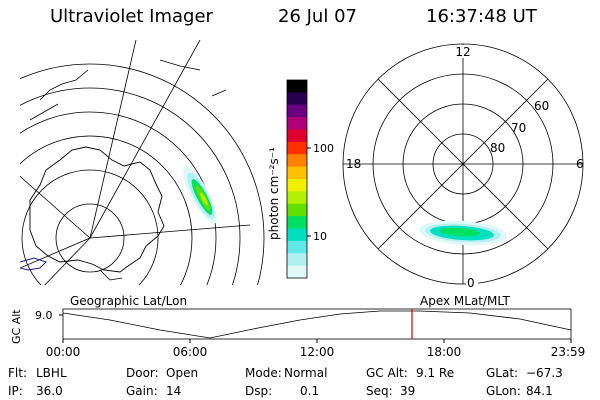 This screenshot has width=600, height=400. What do you see at coordinates (544, 373) in the screenshot?
I see `glat-value: −67.3` at bounding box center [544, 373].